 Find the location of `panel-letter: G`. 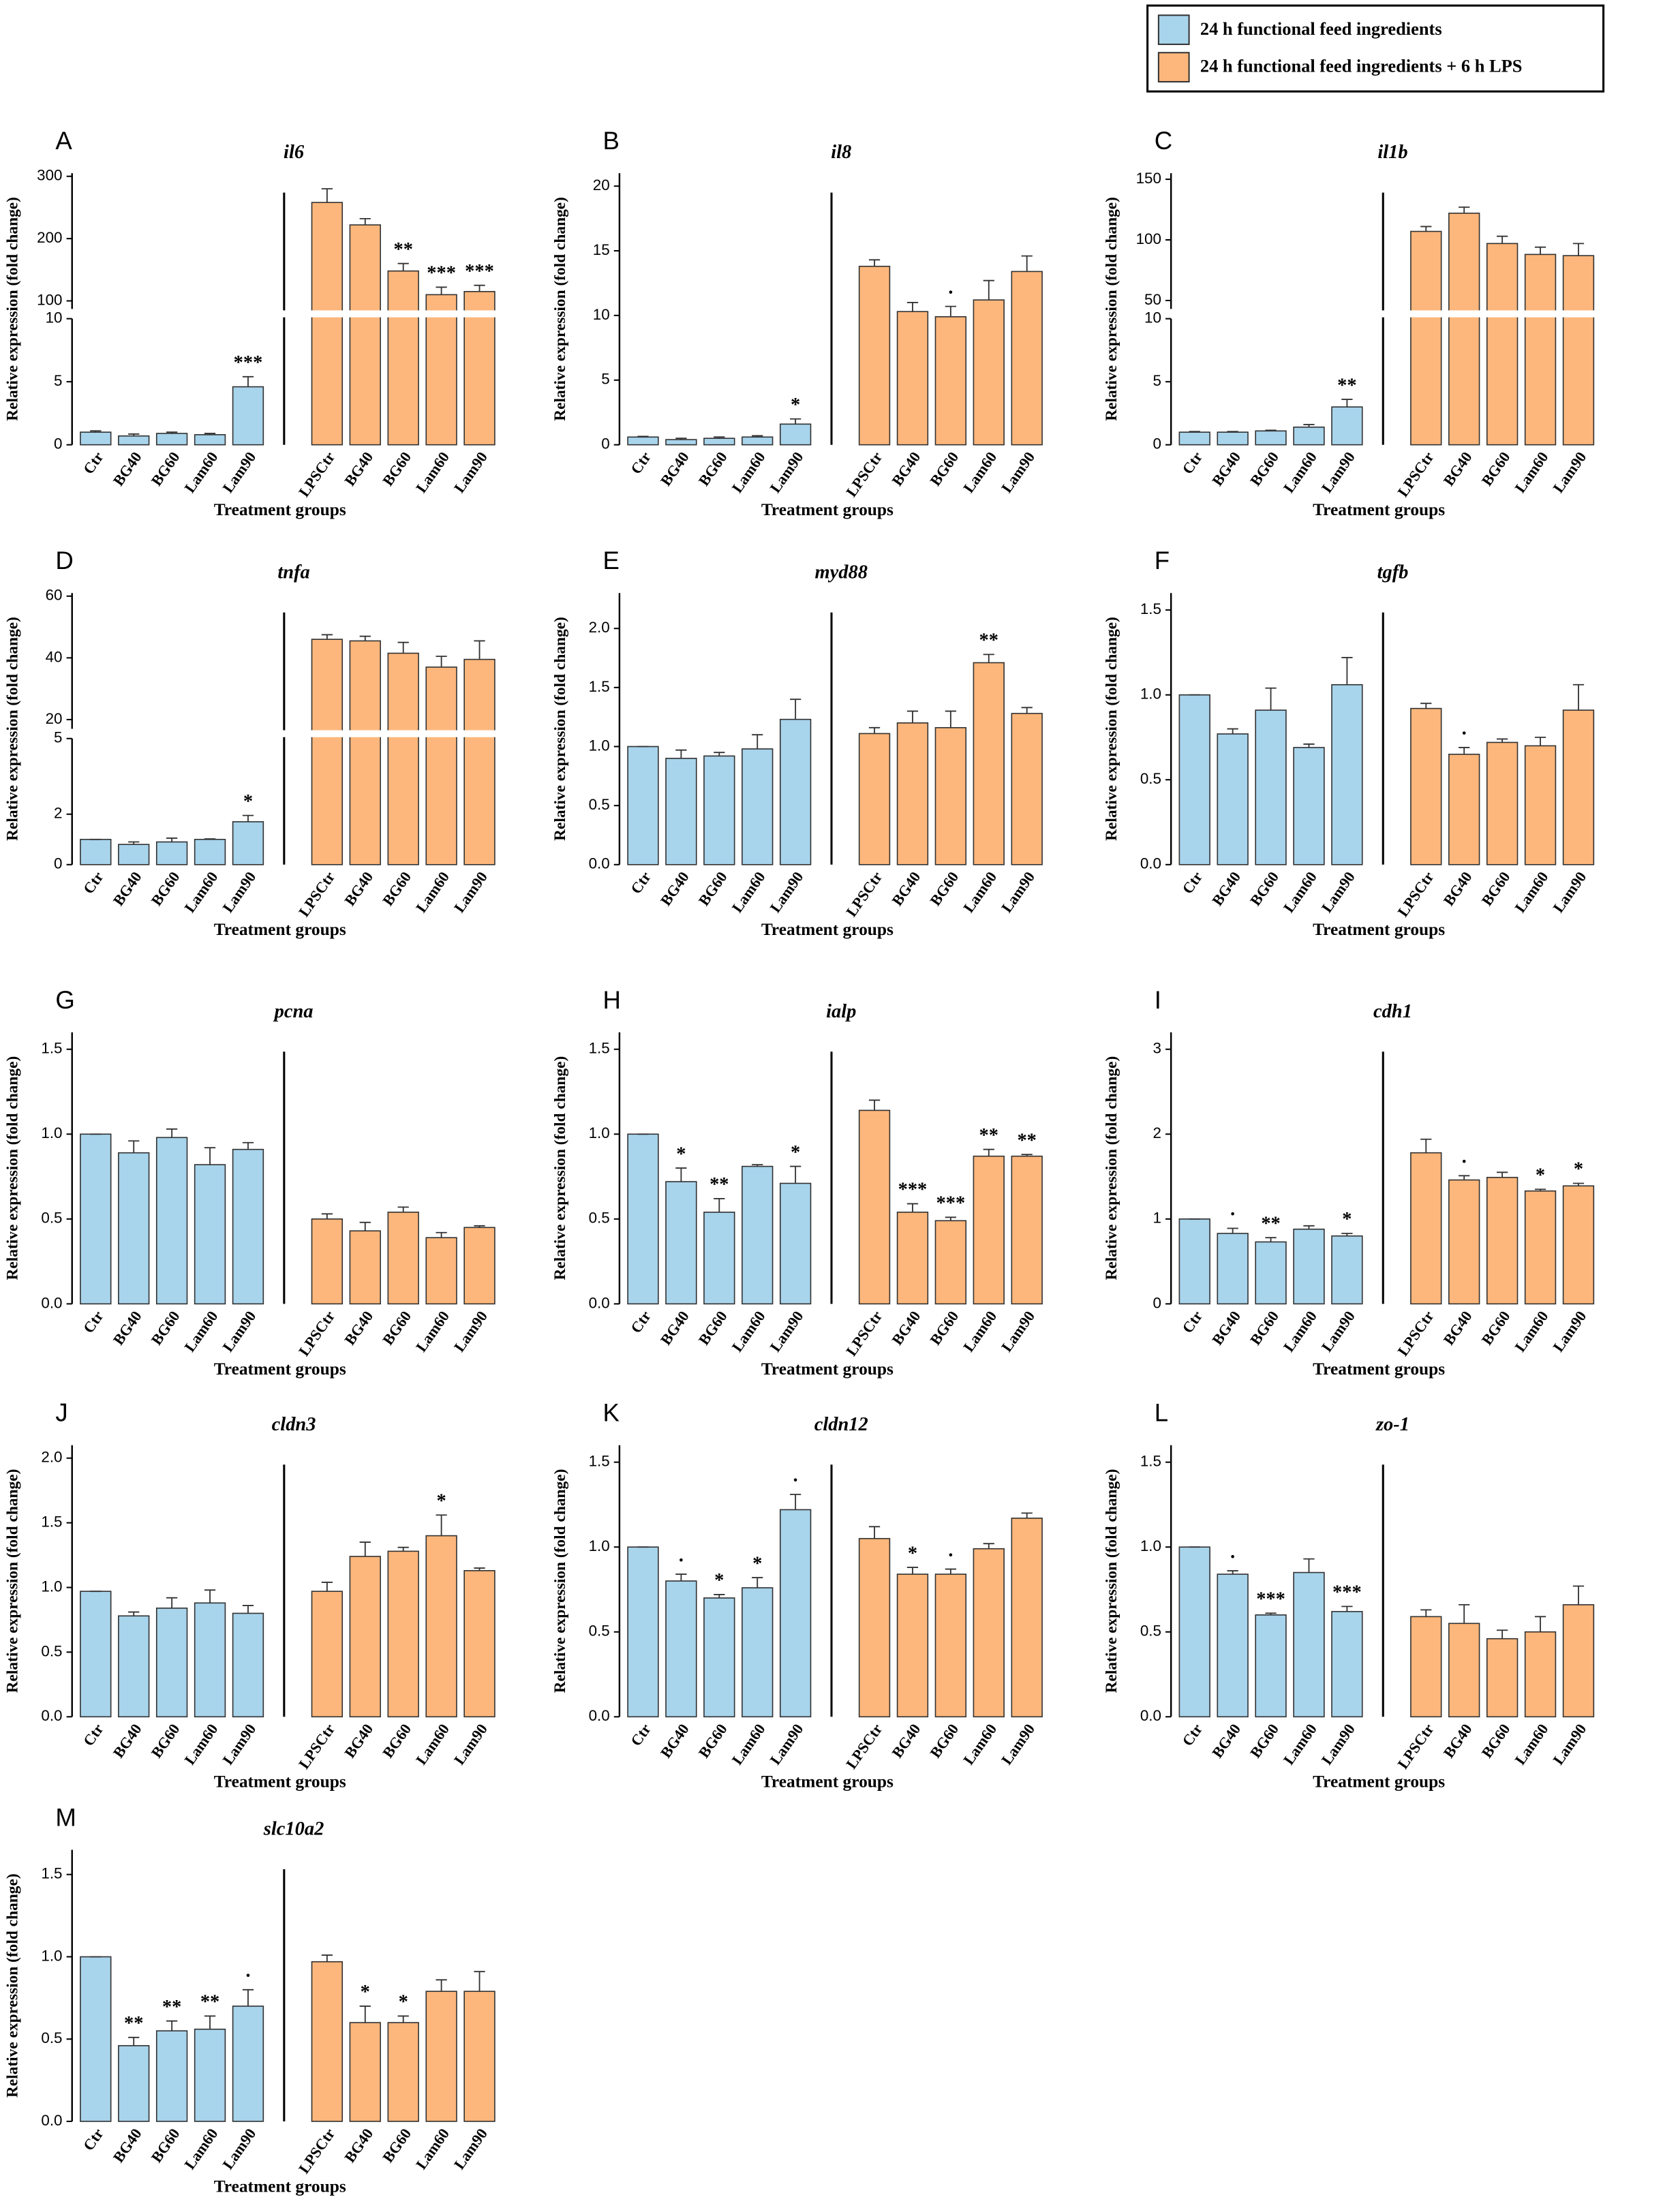

panel-letter: G is located at coordinates (64, 1000).